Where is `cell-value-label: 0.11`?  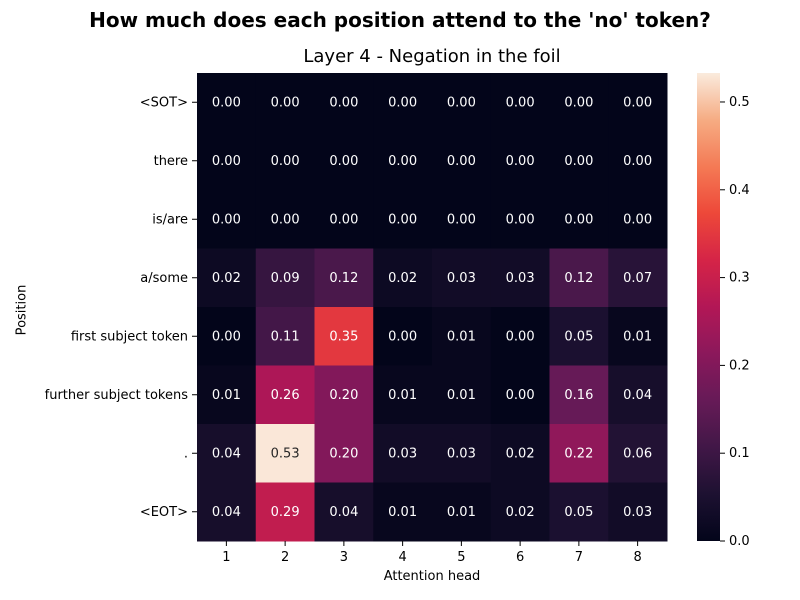 cell-value-label: 0.11 is located at coordinates (285, 336).